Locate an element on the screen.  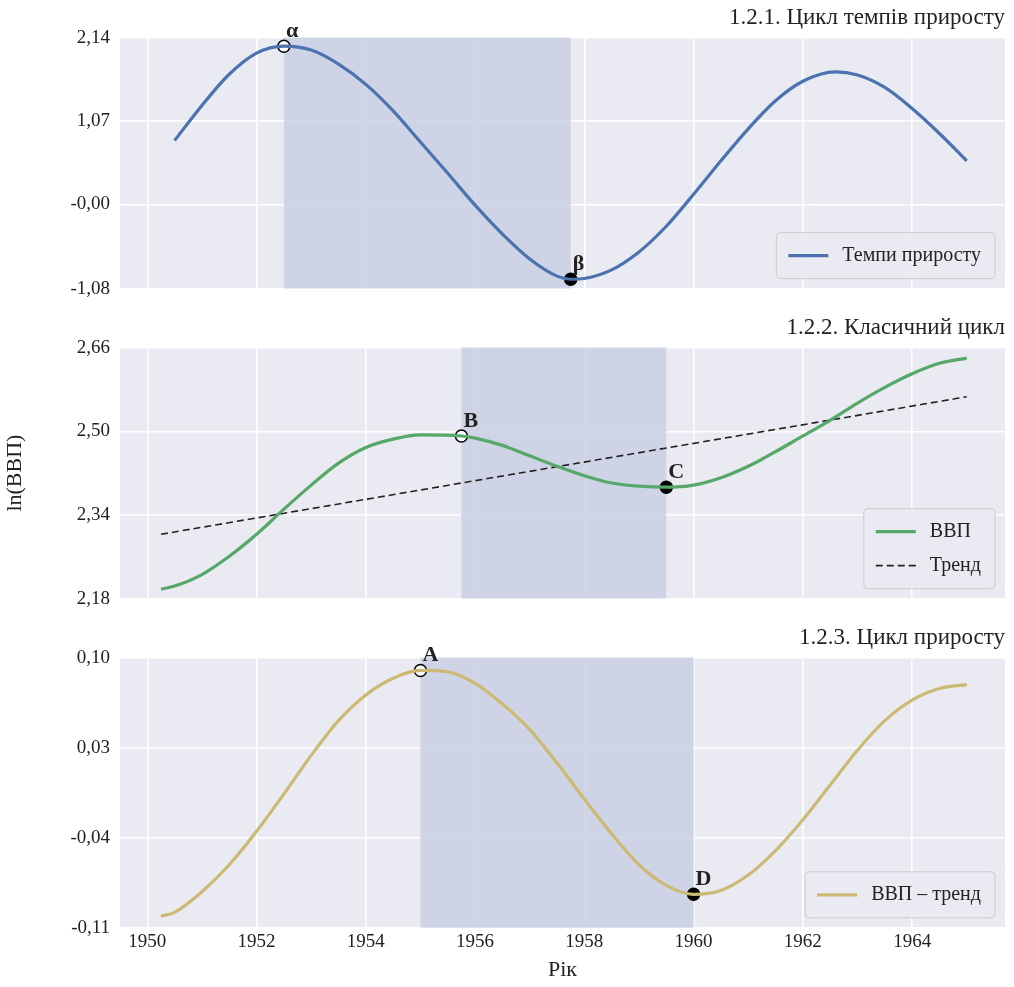
x-tick-label: 1964 is located at coordinates (912, 941).